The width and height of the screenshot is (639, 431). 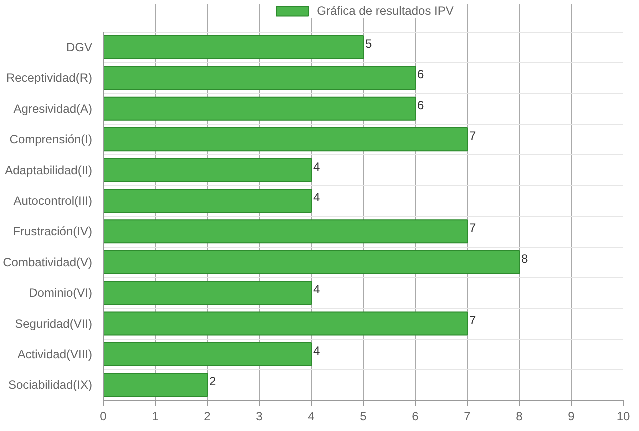 I want to click on y-tick-label: Autocontrol(III), so click(x=53, y=201).